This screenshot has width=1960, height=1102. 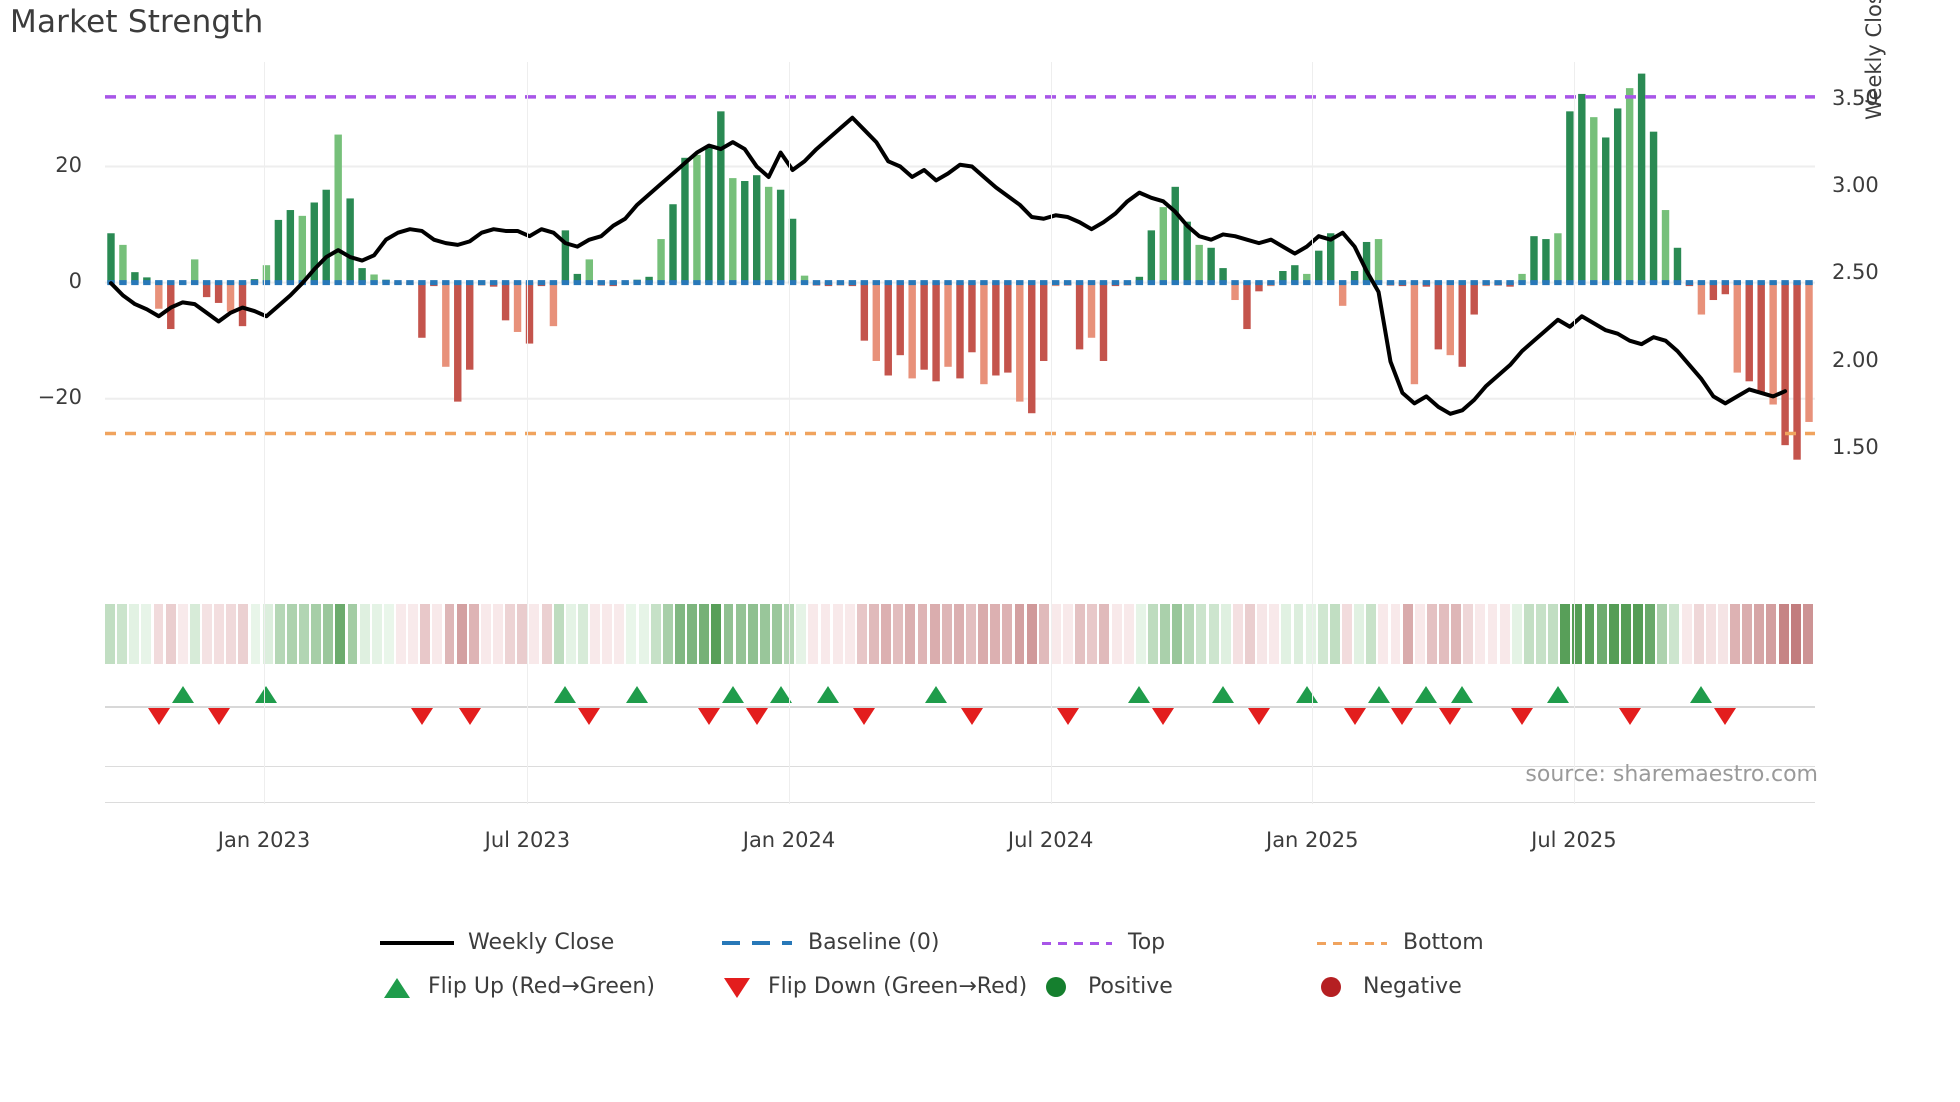 I want to click on legend-item-baseline-0: Baseline (0), so click(x=829, y=942).